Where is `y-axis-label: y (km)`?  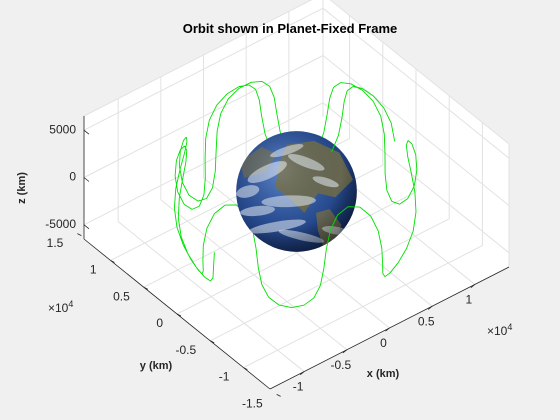 y-axis-label: y (km) is located at coordinates (156, 366).